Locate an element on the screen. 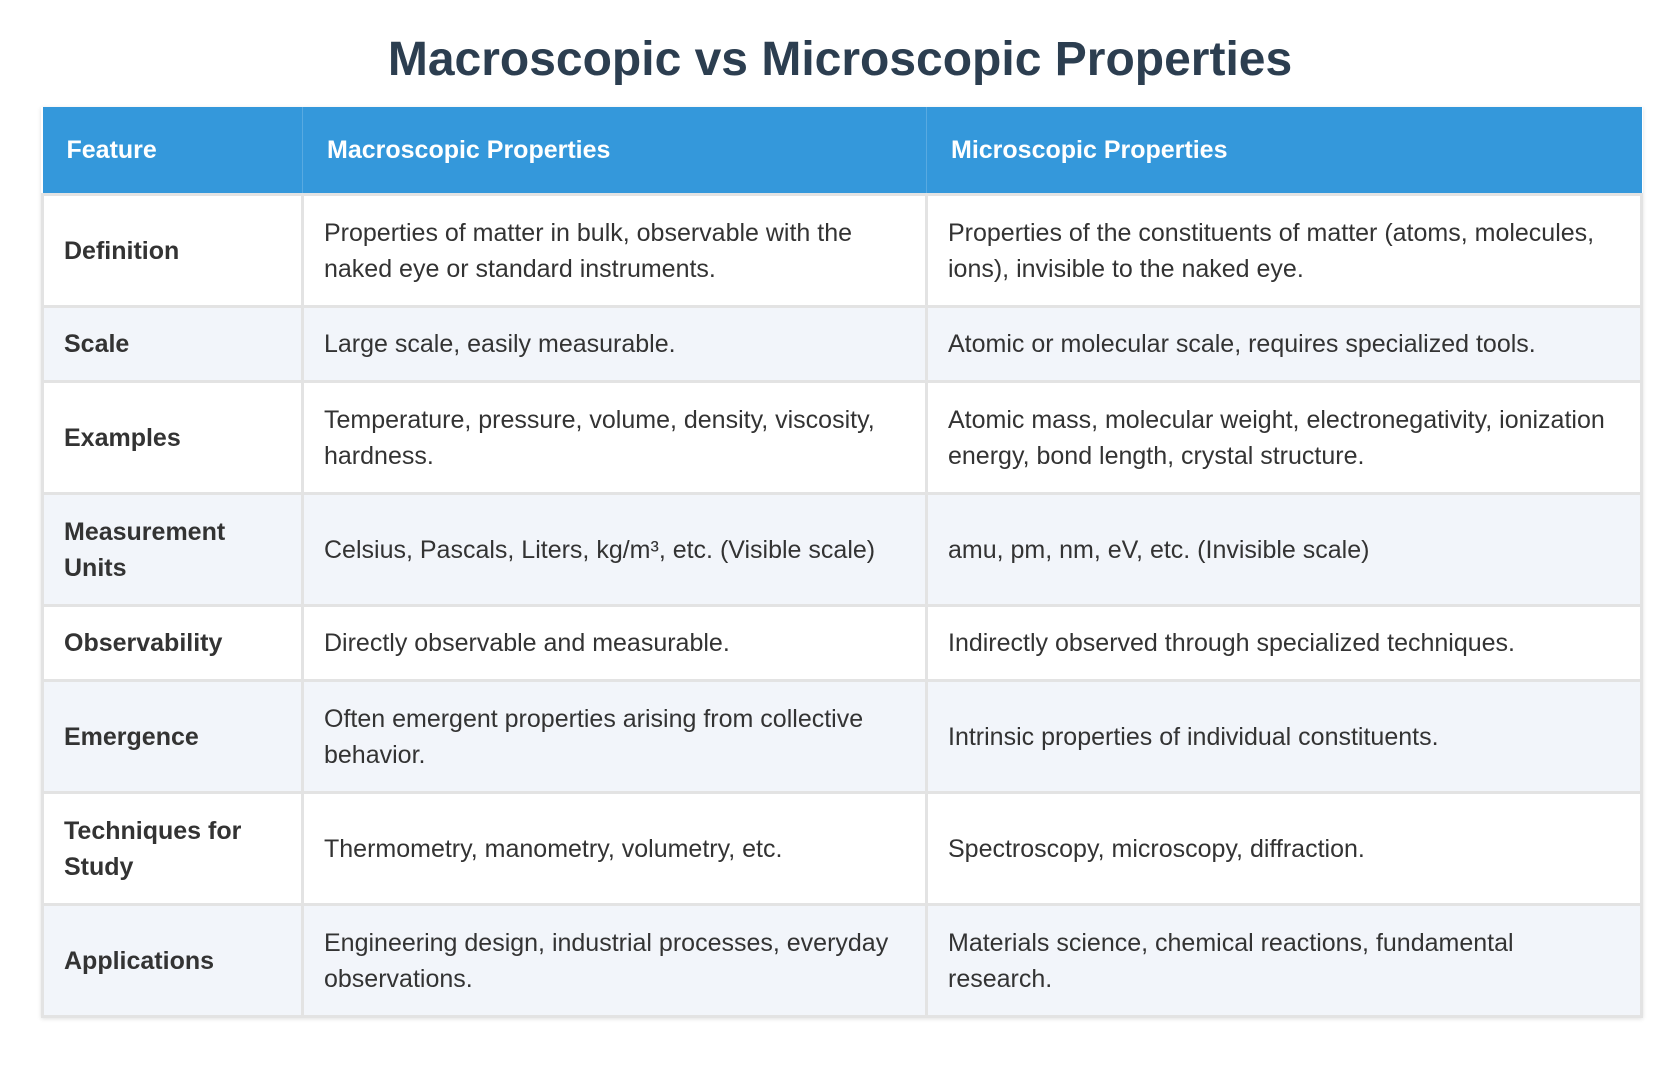  microscopic-cell: amu, pm, nm, eV, etc. (Invisible scale) is located at coordinates (1284, 549).